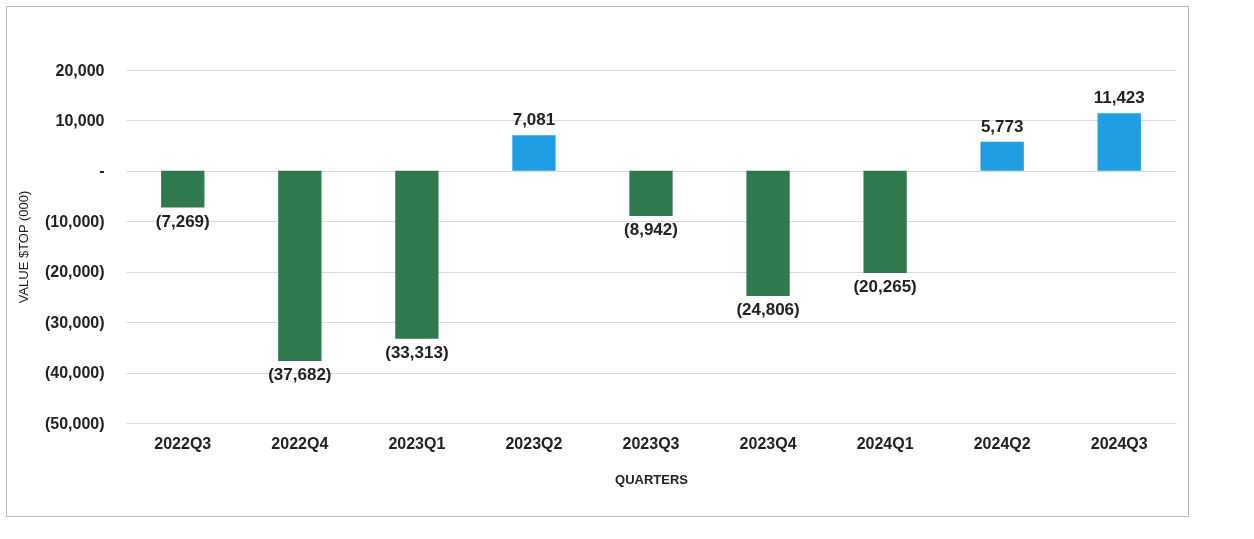  Describe the element at coordinates (102, 171) in the screenshot. I see `y-tick-label: -` at that location.